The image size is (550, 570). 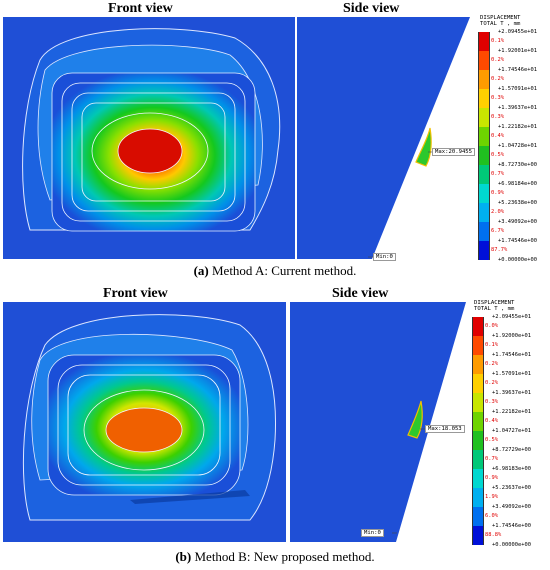 I want to click on figure_a-legend-value: +1.57091e+01, so click(x=517, y=89).